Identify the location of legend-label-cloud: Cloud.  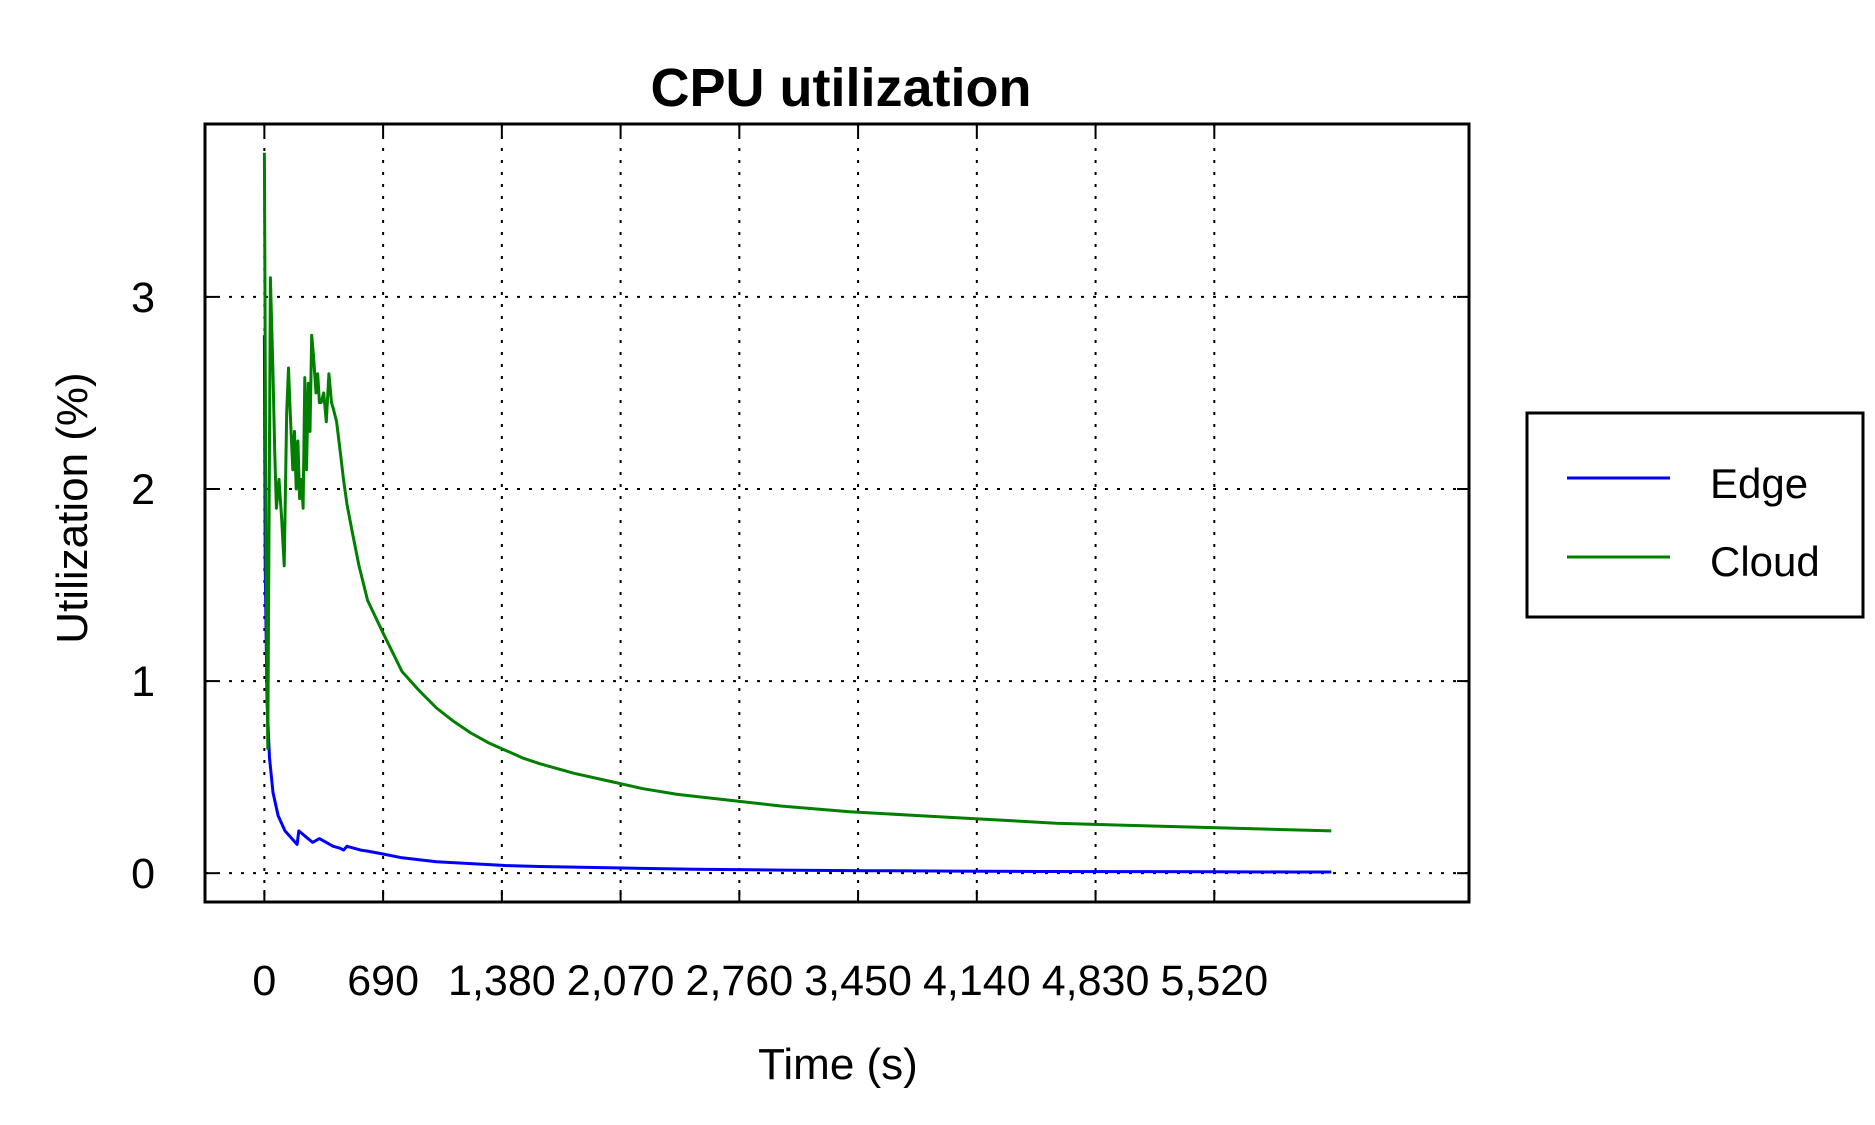
(1765, 561).